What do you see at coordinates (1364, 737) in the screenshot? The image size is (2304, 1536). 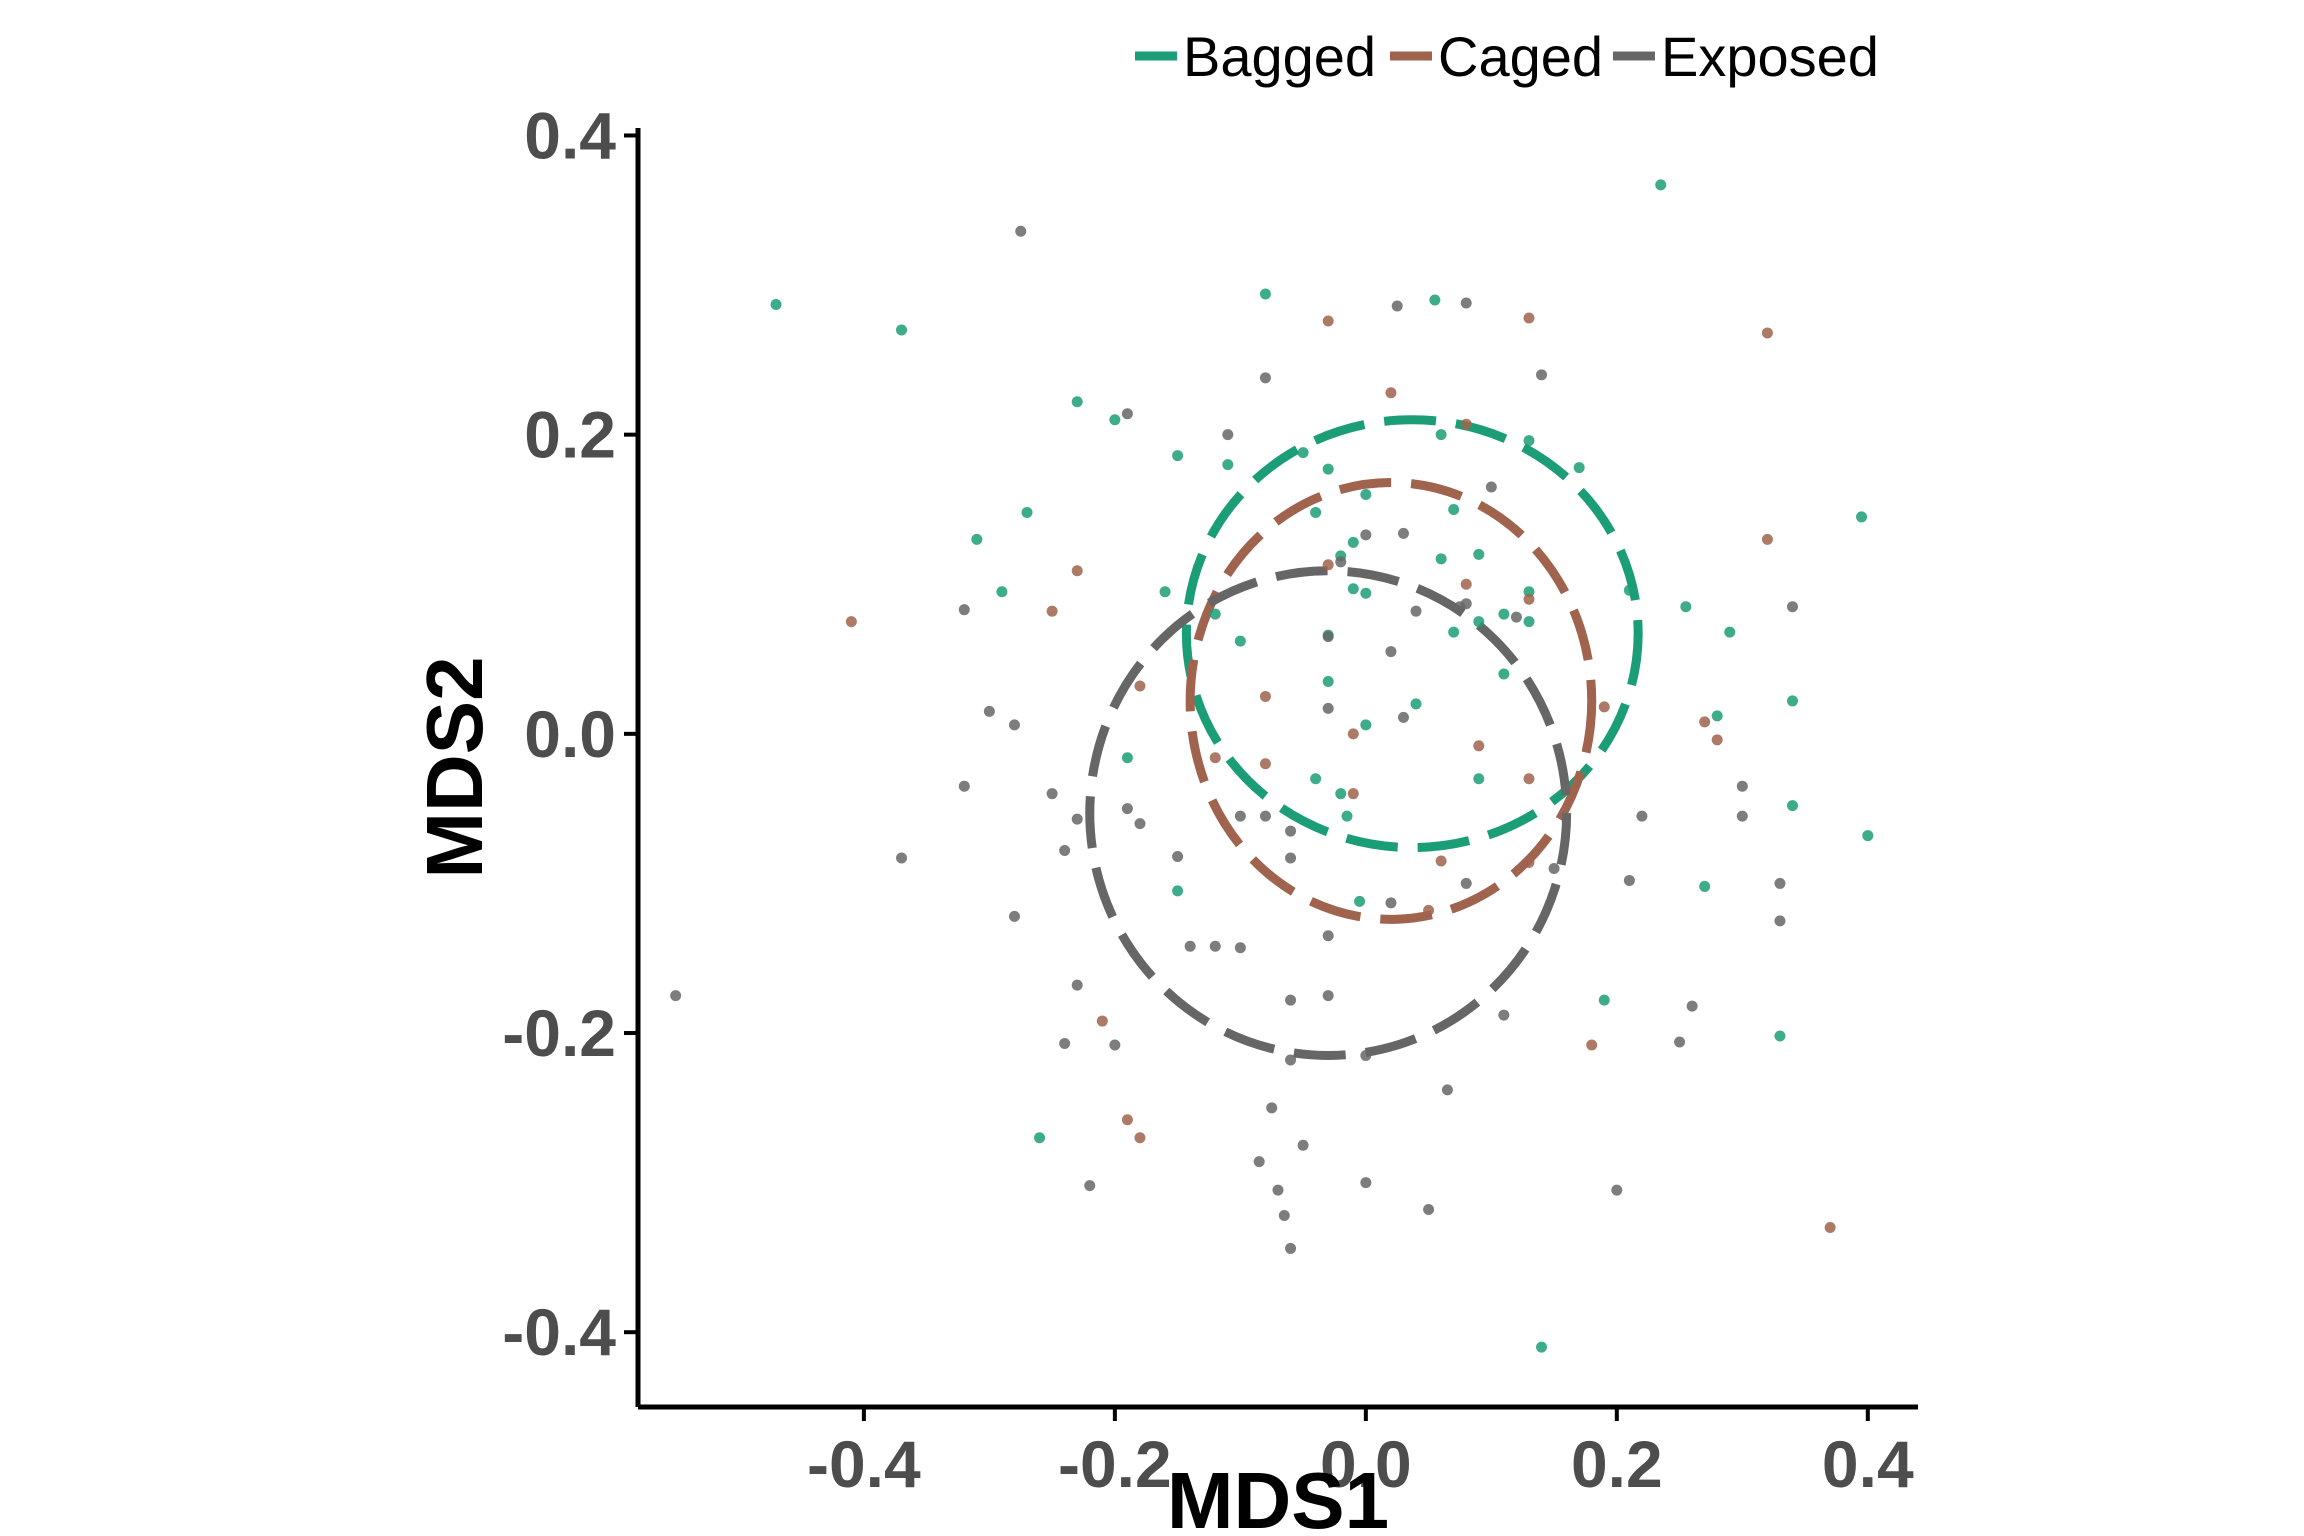 I see `ellipse-layer` at bounding box center [1364, 737].